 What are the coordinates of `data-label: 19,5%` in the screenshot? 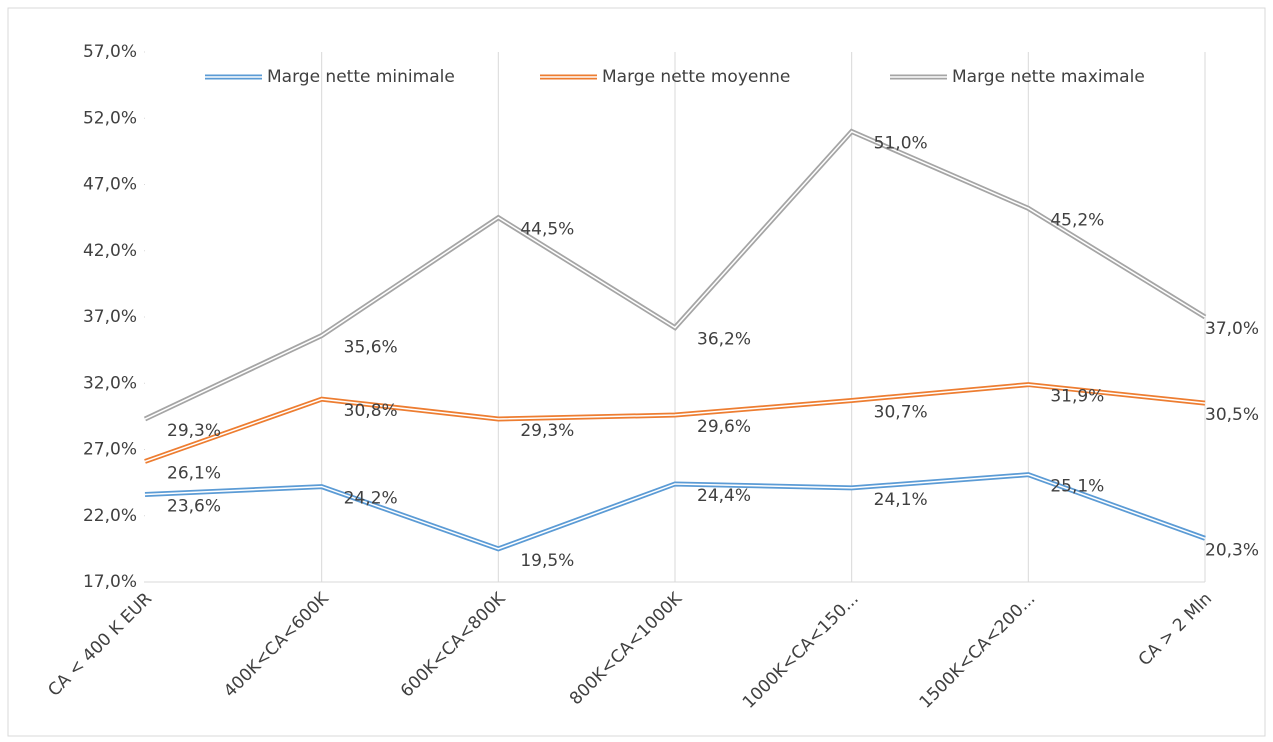 It's located at (547, 561).